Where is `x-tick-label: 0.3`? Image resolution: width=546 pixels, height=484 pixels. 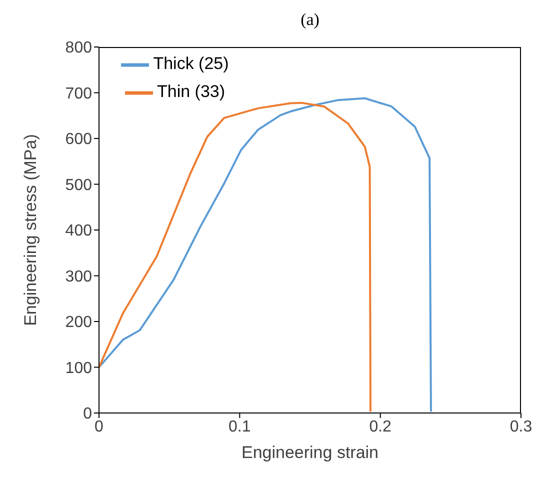 x-tick-label: 0.3 is located at coordinates (521, 427).